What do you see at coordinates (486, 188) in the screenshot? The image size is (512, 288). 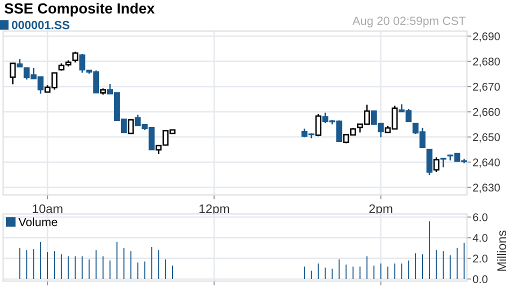 I see `y-tick-label: 2,630` at bounding box center [486, 188].